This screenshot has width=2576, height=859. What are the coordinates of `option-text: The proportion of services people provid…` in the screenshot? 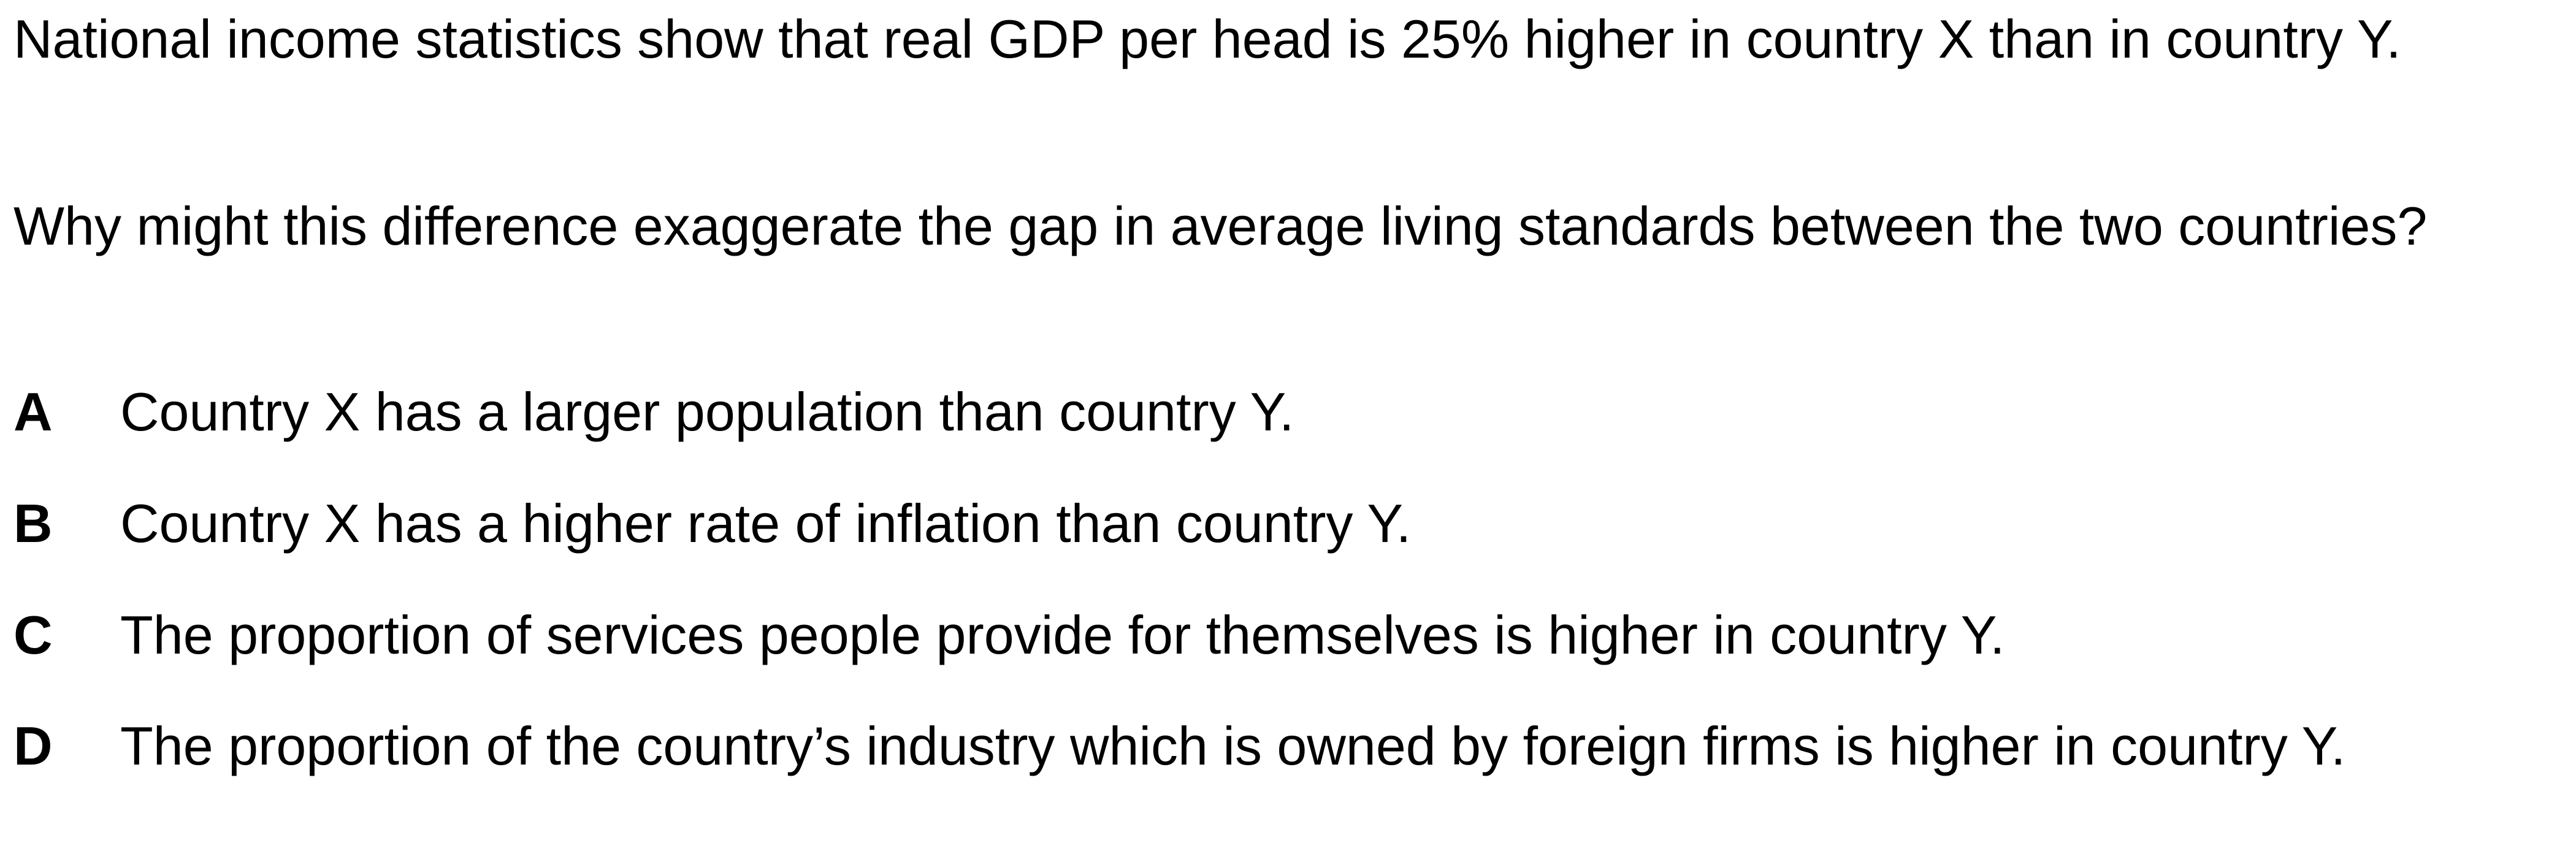 It's located at (1062, 635).